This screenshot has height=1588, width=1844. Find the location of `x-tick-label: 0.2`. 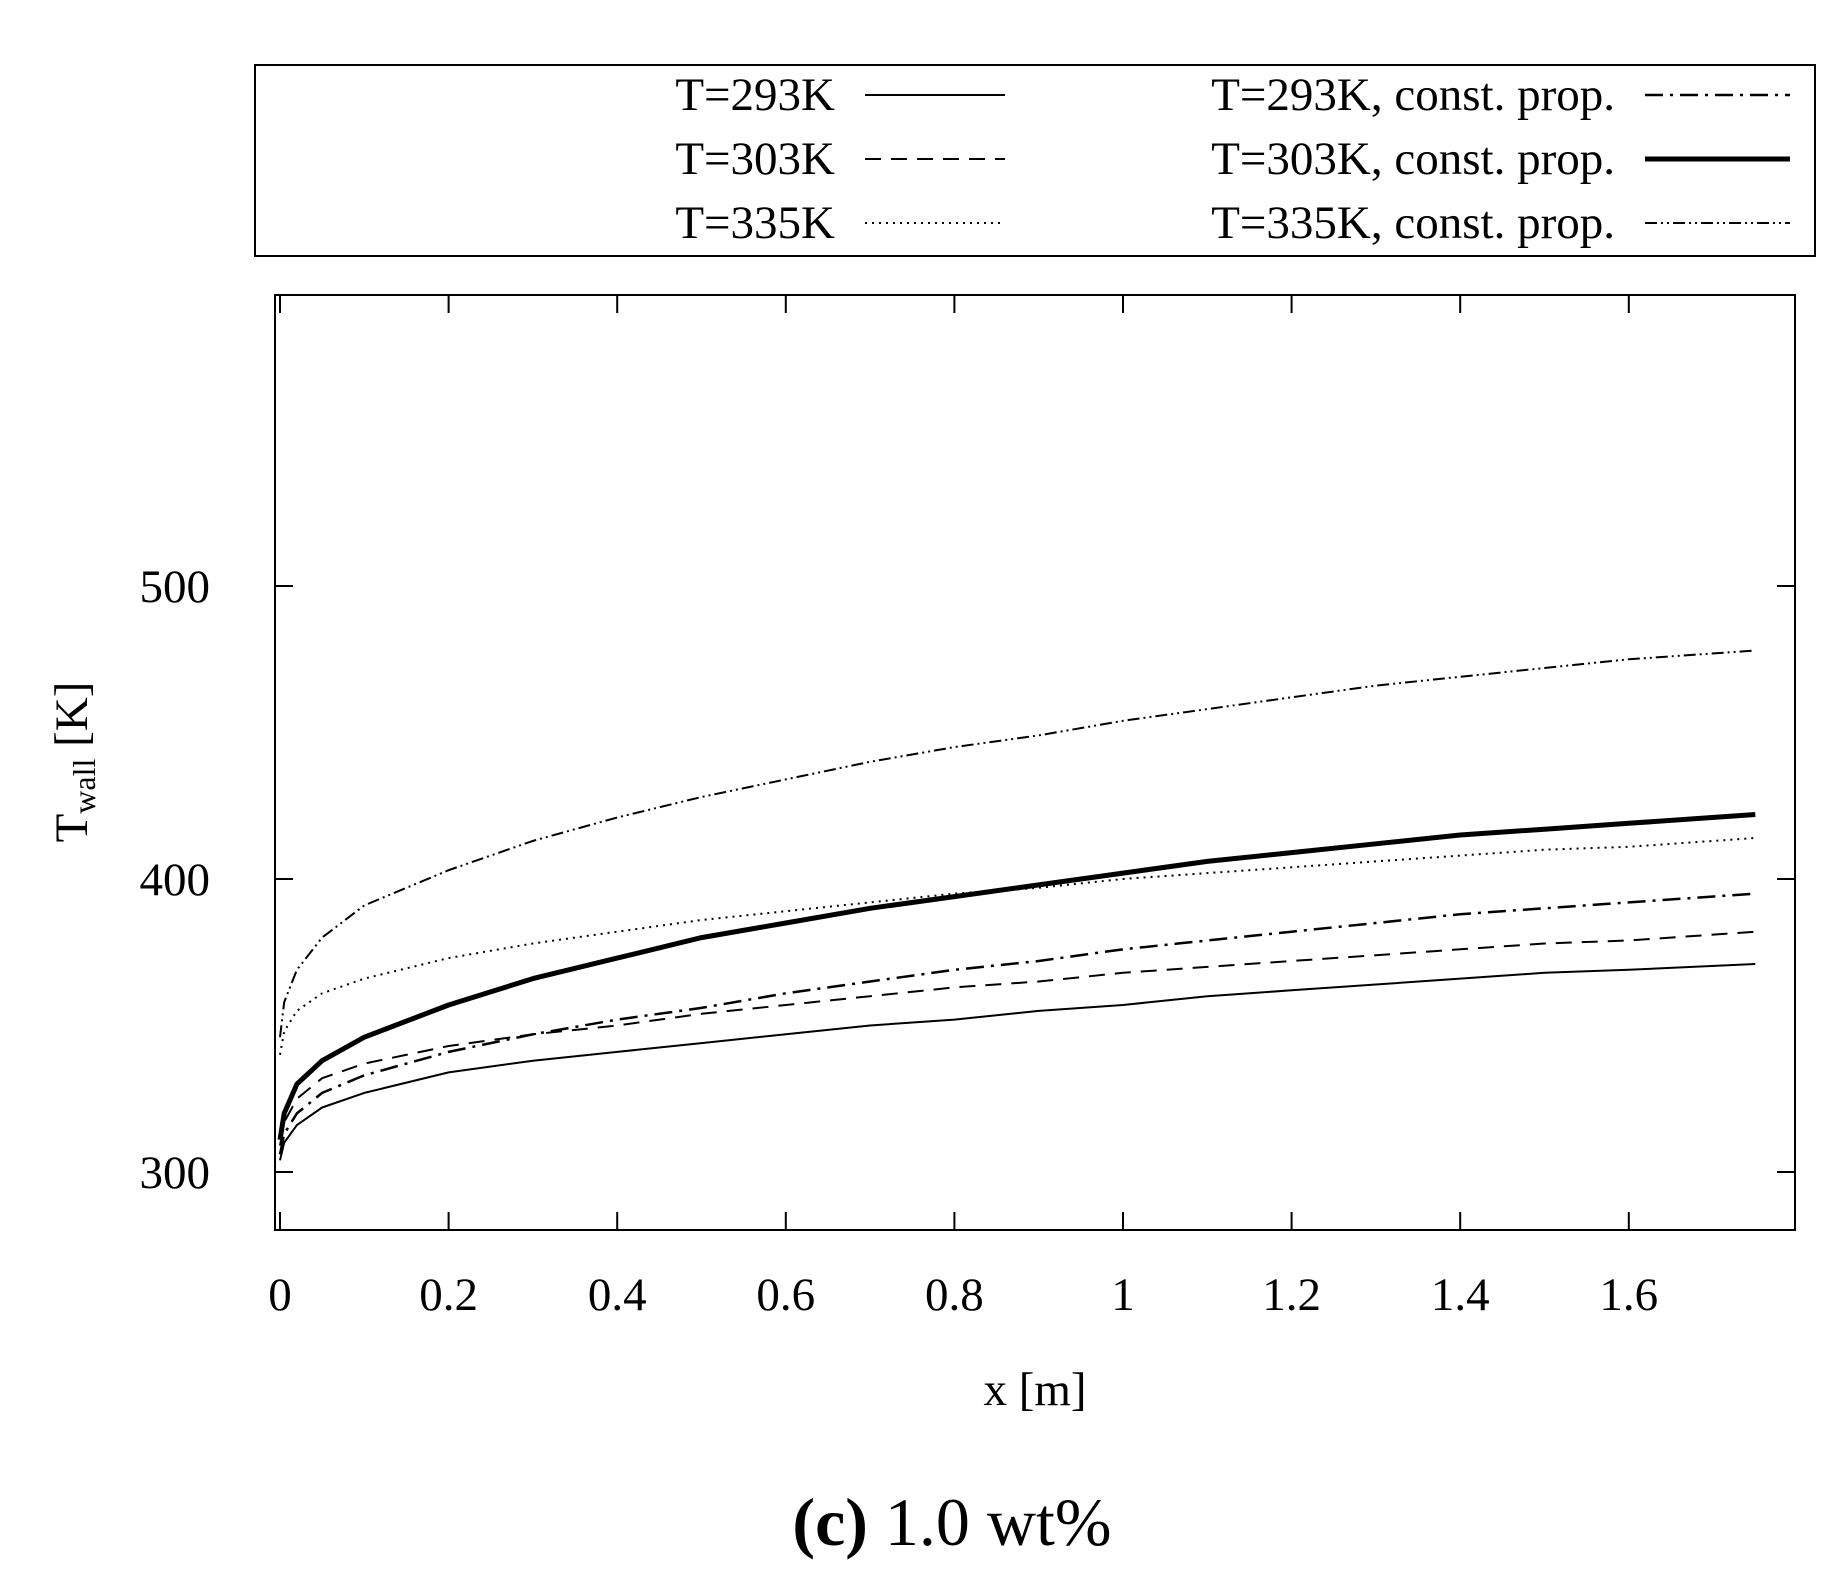

x-tick-label: 0.2 is located at coordinates (448, 1295).